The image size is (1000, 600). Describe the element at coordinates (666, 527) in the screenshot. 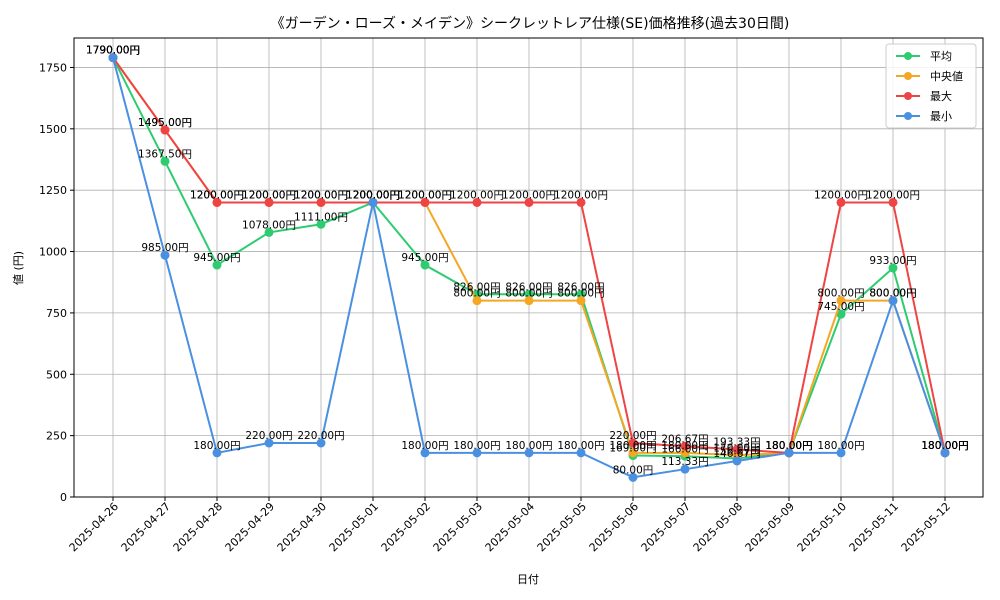

I see `x-tick-label: 2025-05-07` at that location.